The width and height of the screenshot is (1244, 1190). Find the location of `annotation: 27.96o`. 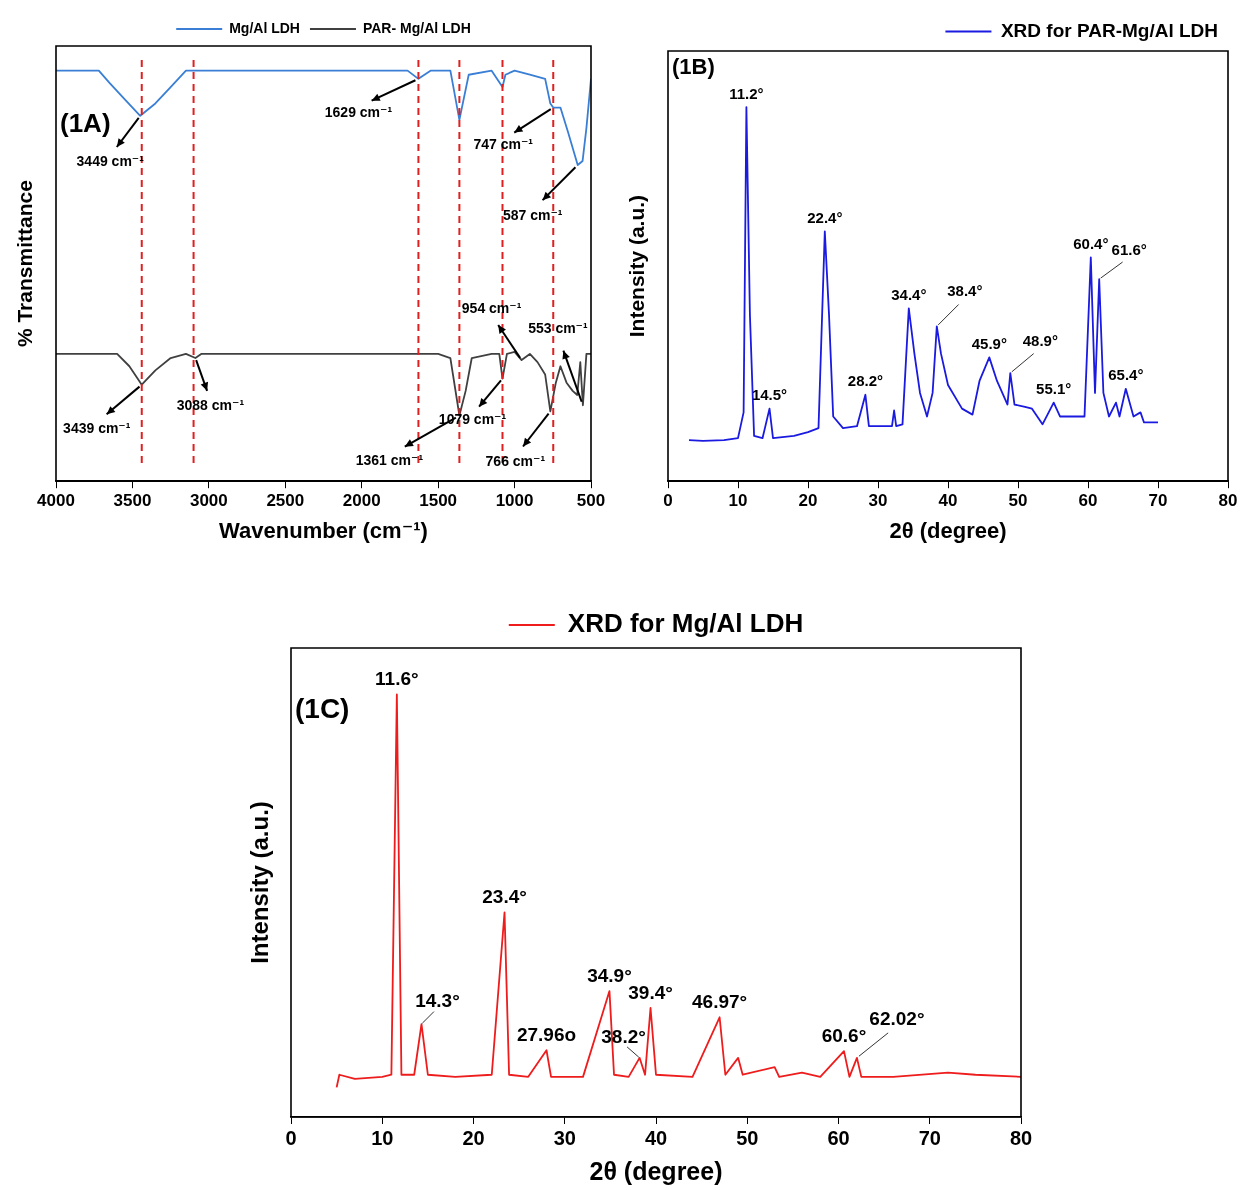

annotation: 27.96o is located at coordinates (546, 1034).